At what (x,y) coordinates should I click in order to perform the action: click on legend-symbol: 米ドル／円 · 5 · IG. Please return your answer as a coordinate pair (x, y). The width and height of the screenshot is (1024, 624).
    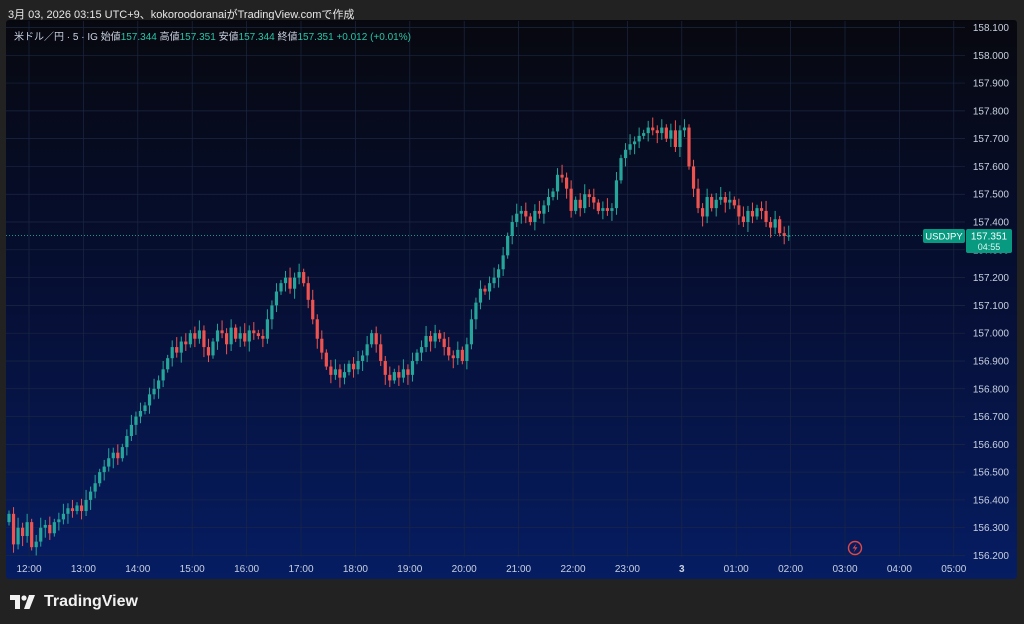
    Looking at the image, I should click on (56, 37).